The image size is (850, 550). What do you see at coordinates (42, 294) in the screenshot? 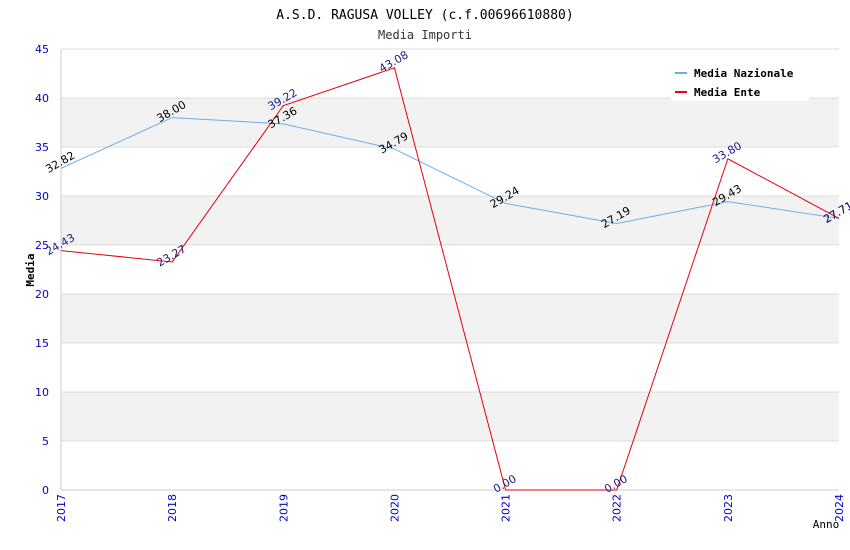
I see `y-tick-label: 20` at bounding box center [42, 294].